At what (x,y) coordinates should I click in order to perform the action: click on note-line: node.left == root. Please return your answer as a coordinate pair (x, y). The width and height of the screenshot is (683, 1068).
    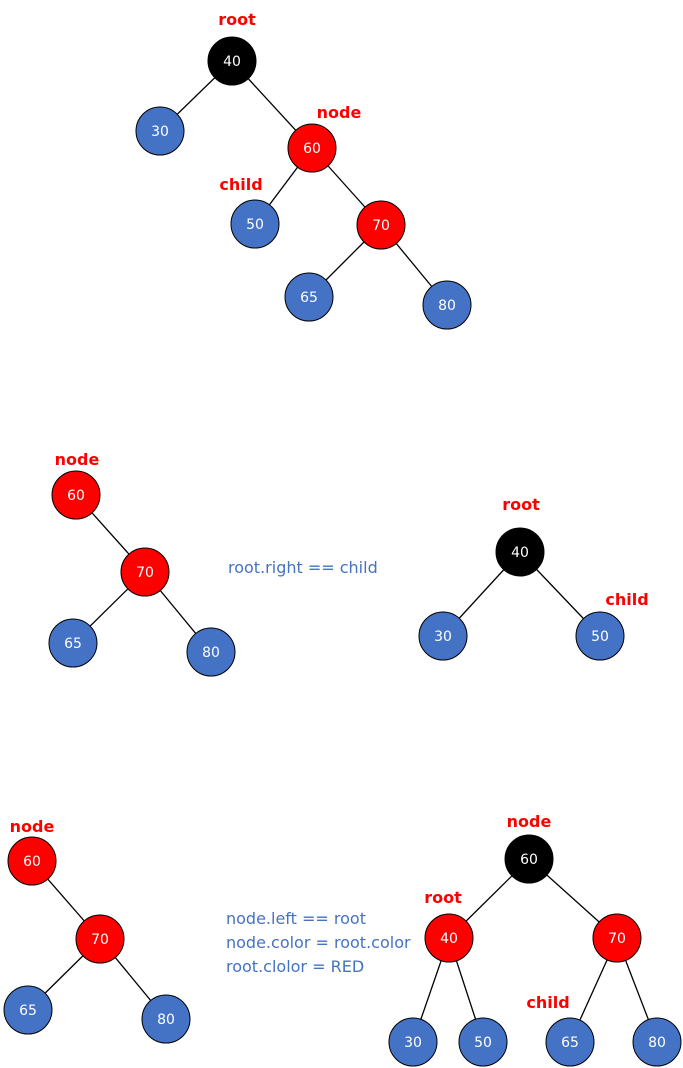
    Looking at the image, I should click on (296, 918).